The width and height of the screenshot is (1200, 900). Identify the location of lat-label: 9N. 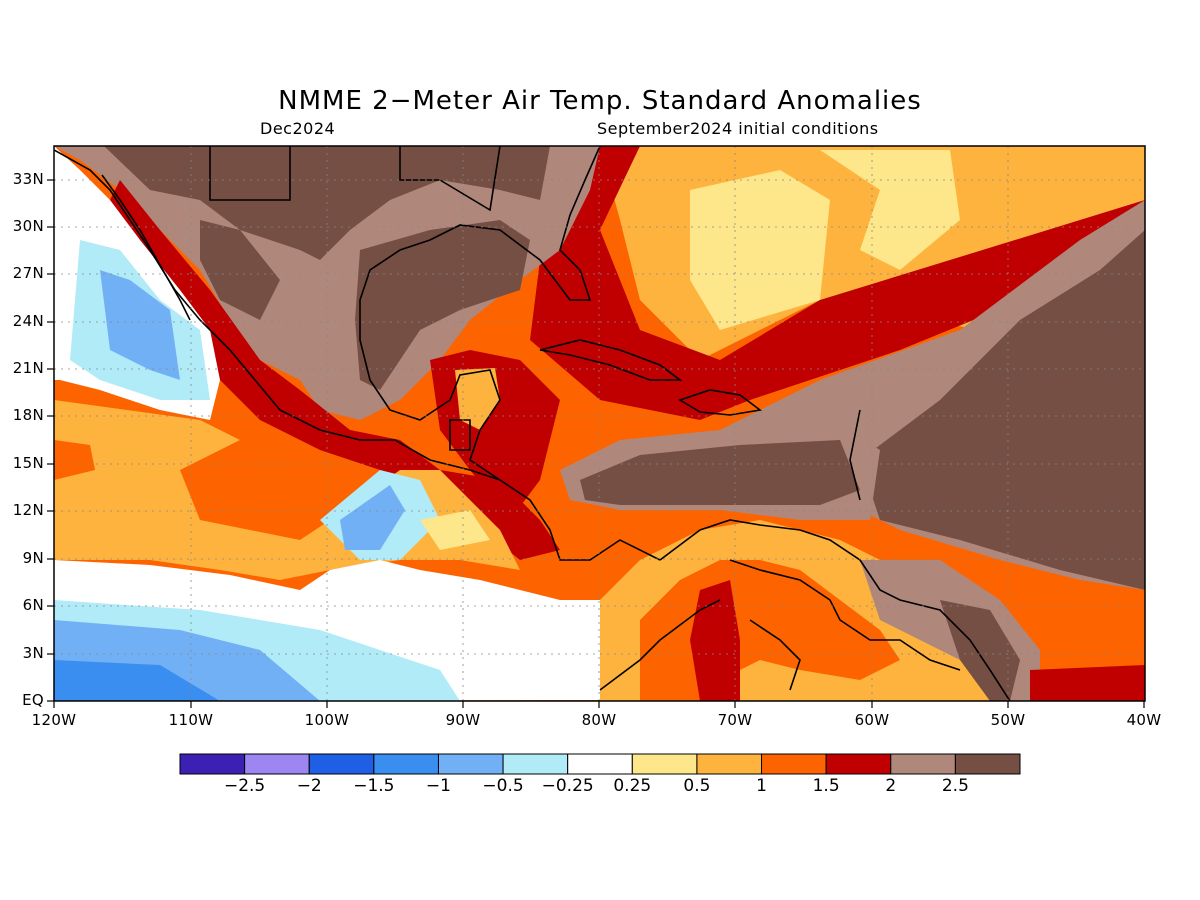
(33, 558).